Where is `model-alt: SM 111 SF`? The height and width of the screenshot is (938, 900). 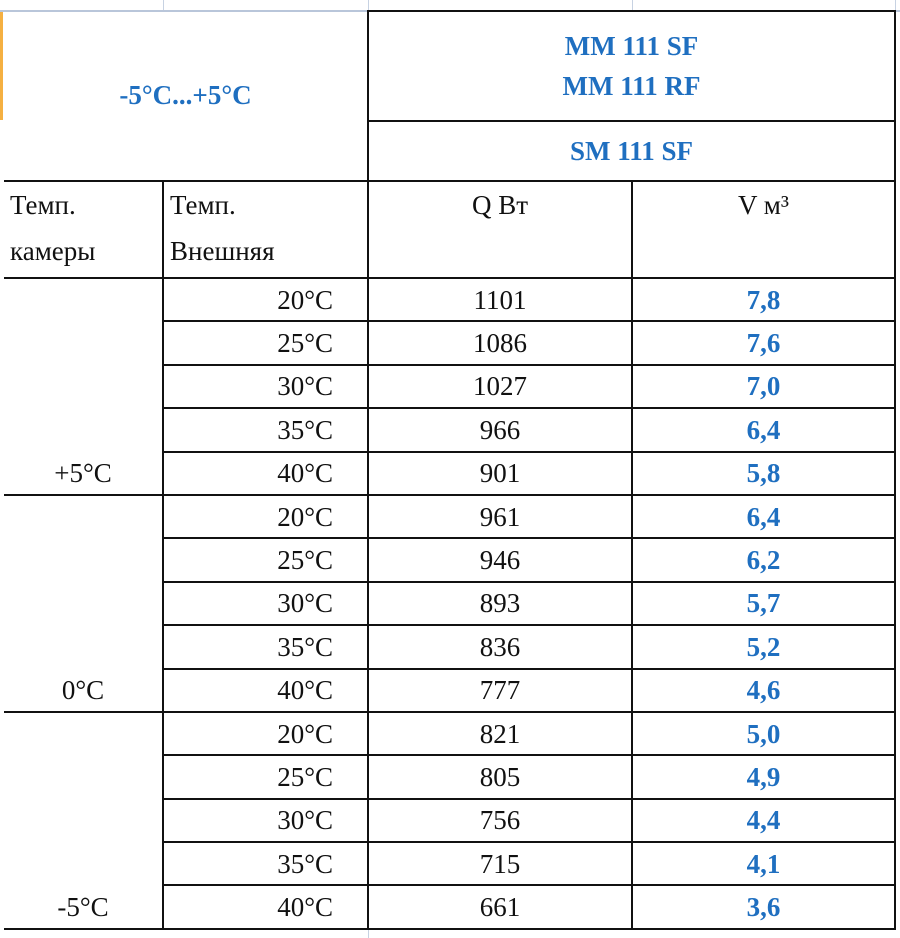
model-alt: SM 111 SF is located at coordinates (631, 151).